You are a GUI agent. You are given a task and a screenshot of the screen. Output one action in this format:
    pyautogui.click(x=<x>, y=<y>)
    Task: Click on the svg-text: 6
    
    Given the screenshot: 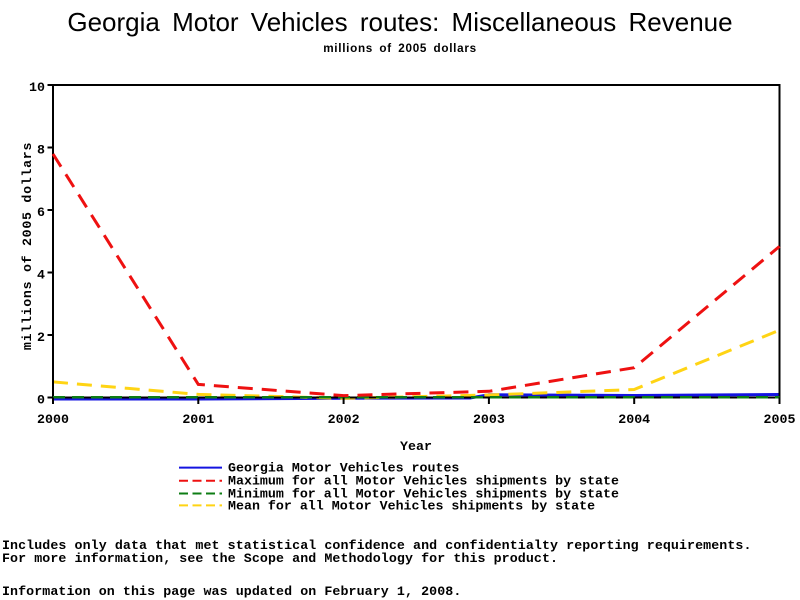 What is the action you would take?
    pyautogui.click(x=41, y=212)
    